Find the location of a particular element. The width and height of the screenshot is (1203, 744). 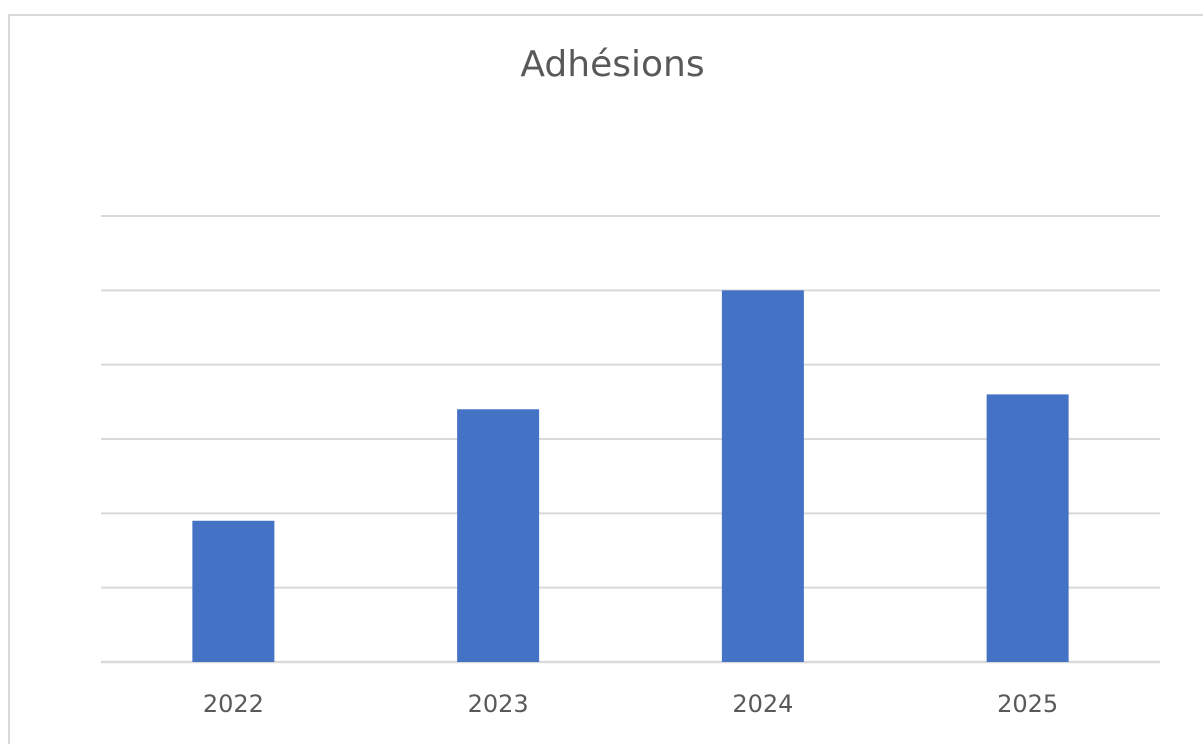

chart-title: Adhésions is located at coordinates (612, 64).